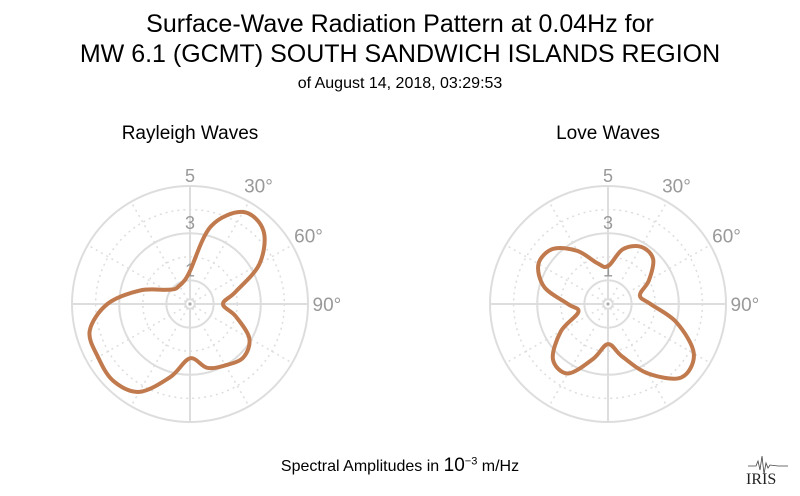 This screenshot has height=496, width=800. Describe the element at coordinates (190, 133) in the screenshot. I see `rayleigh-panel-title: Rayleigh Waves` at that location.